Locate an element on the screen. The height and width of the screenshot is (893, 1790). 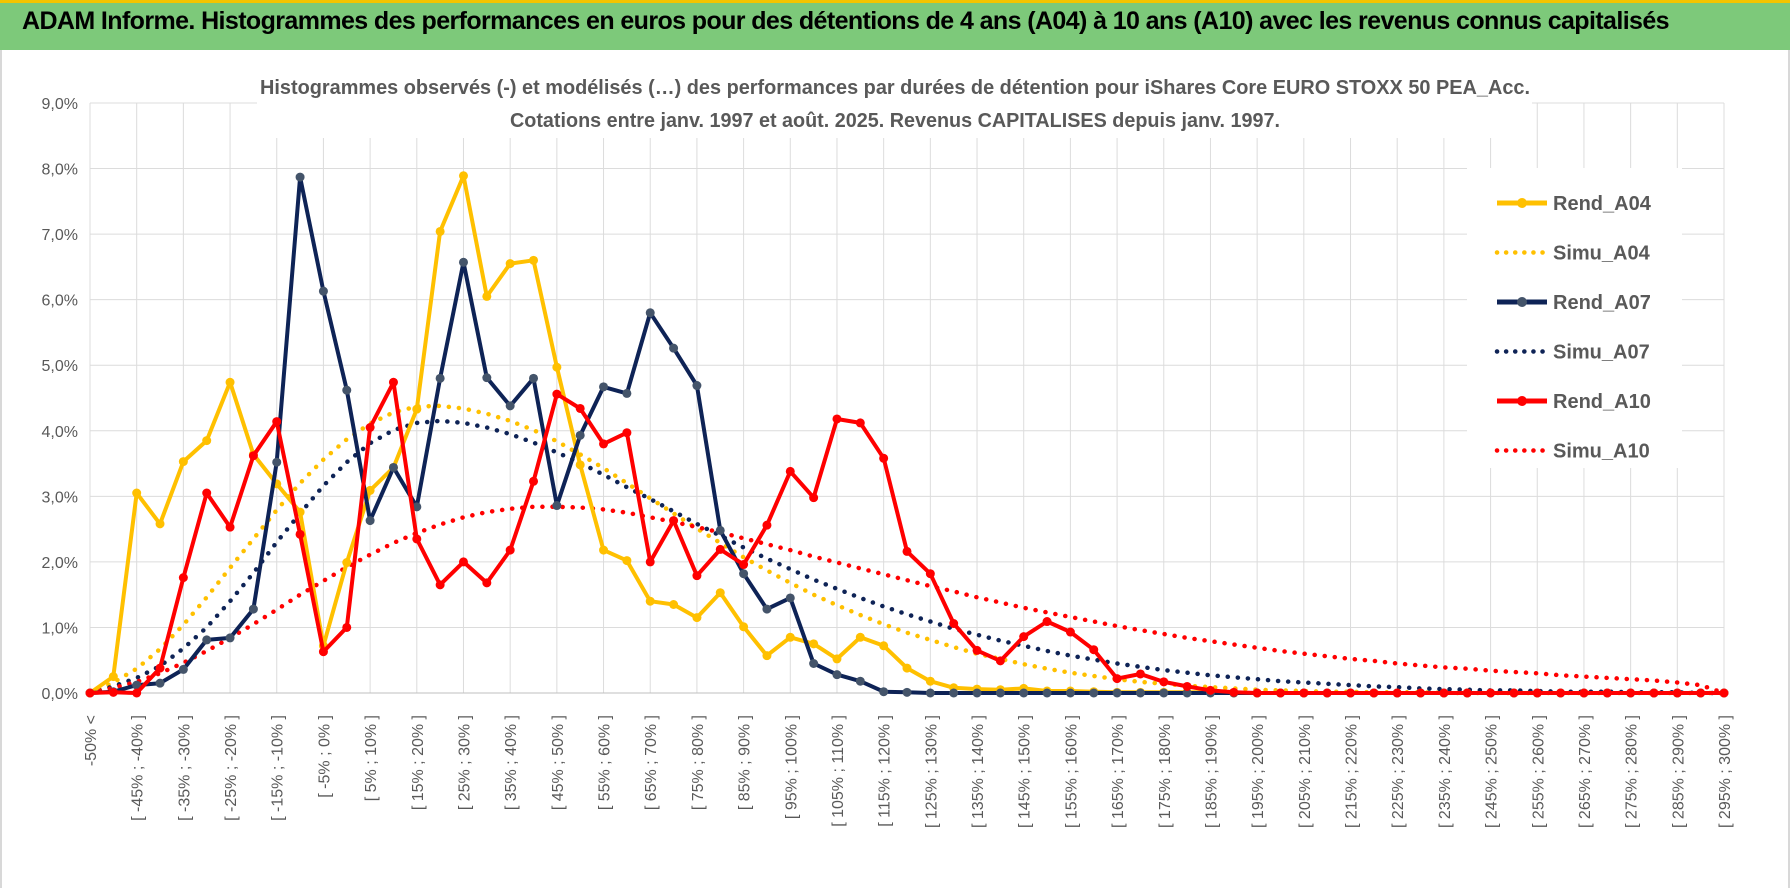
legend-marker is located at coordinates (1522, 302).